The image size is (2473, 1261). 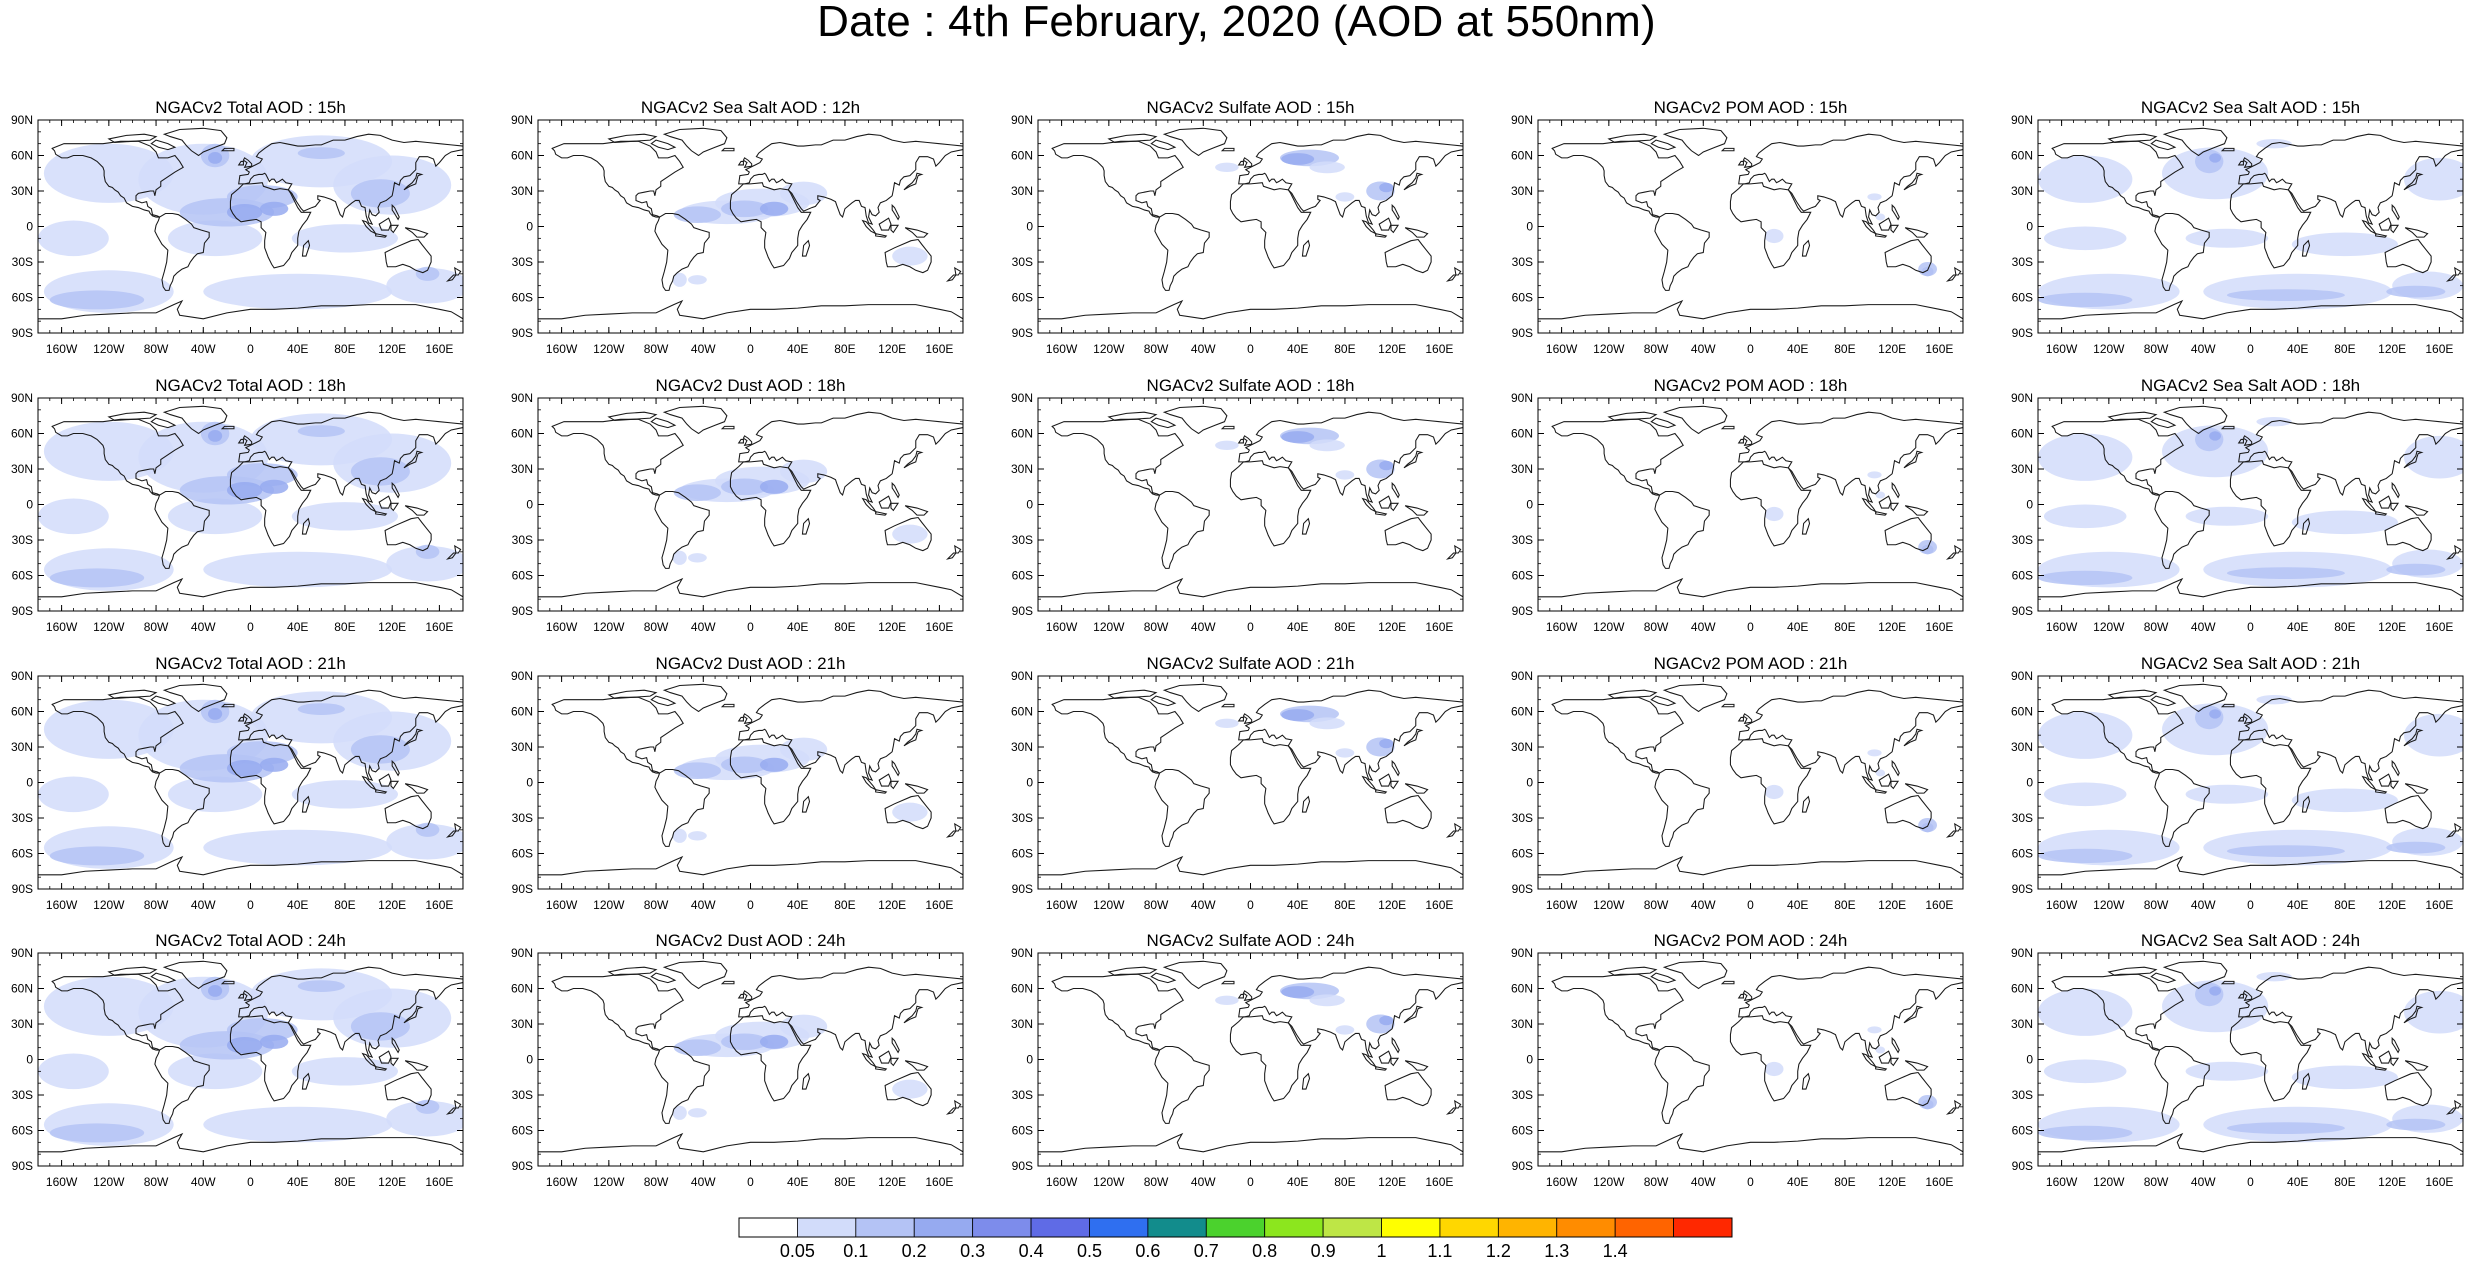 What do you see at coordinates (1031, 1251) in the screenshot?
I see `colorbar-label: 0.4` at bounding box center [1031, 1251].